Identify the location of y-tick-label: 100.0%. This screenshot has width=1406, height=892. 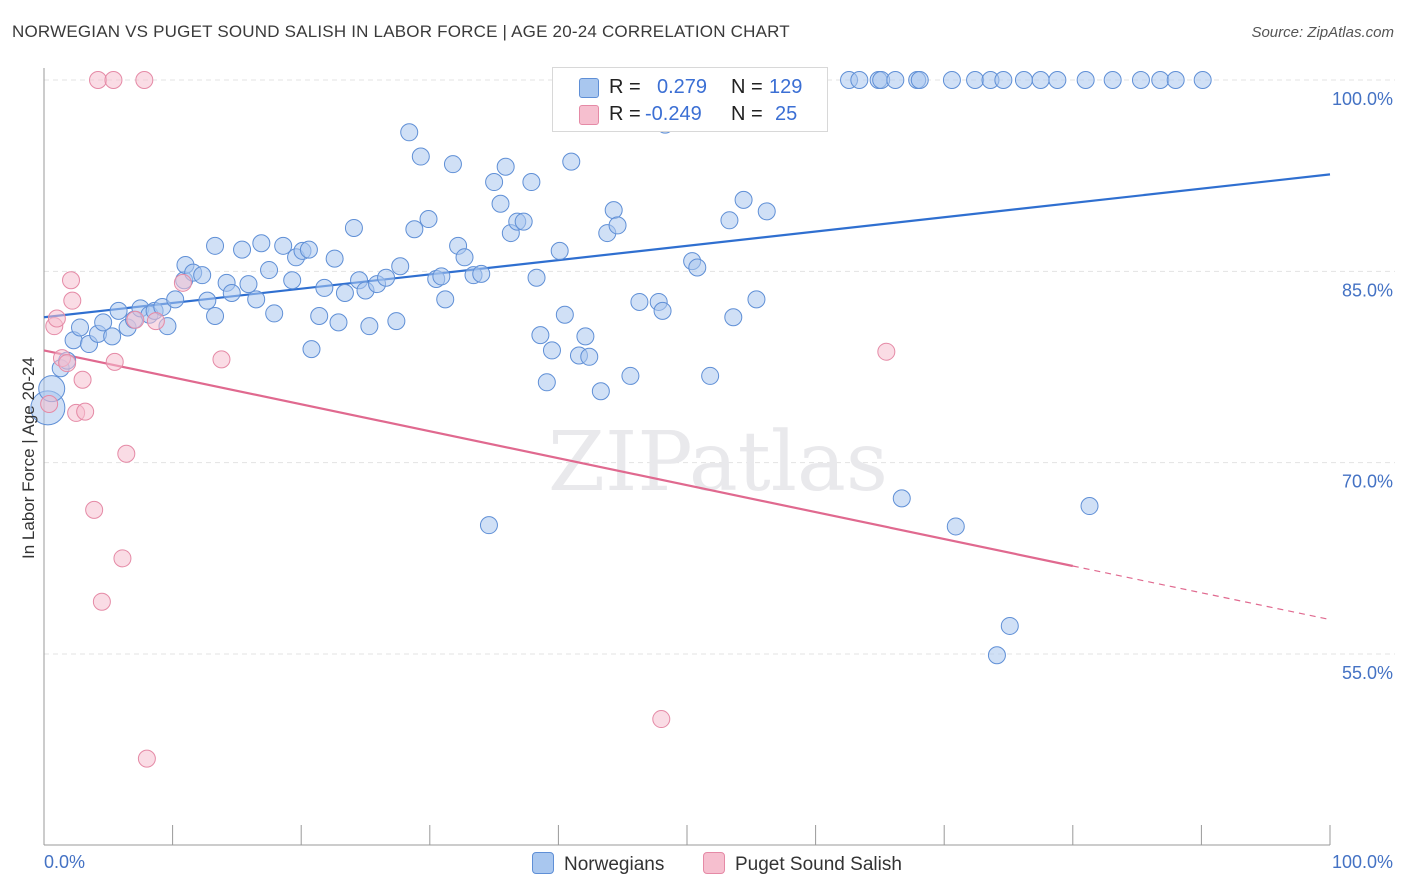
(1362, 99).